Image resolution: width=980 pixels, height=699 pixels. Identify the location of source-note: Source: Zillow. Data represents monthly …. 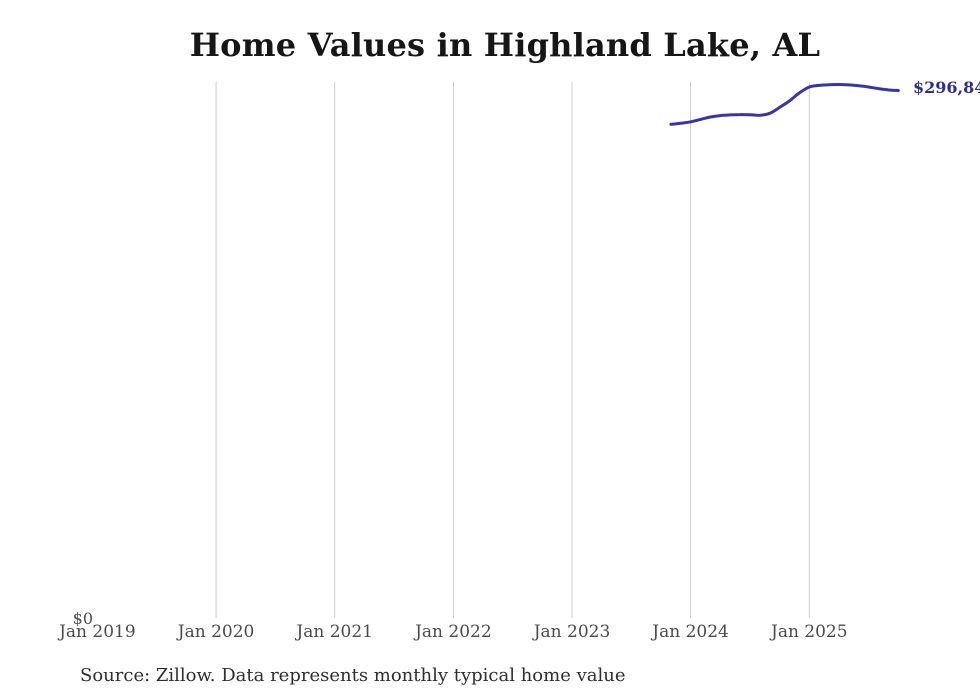
(353, 675).